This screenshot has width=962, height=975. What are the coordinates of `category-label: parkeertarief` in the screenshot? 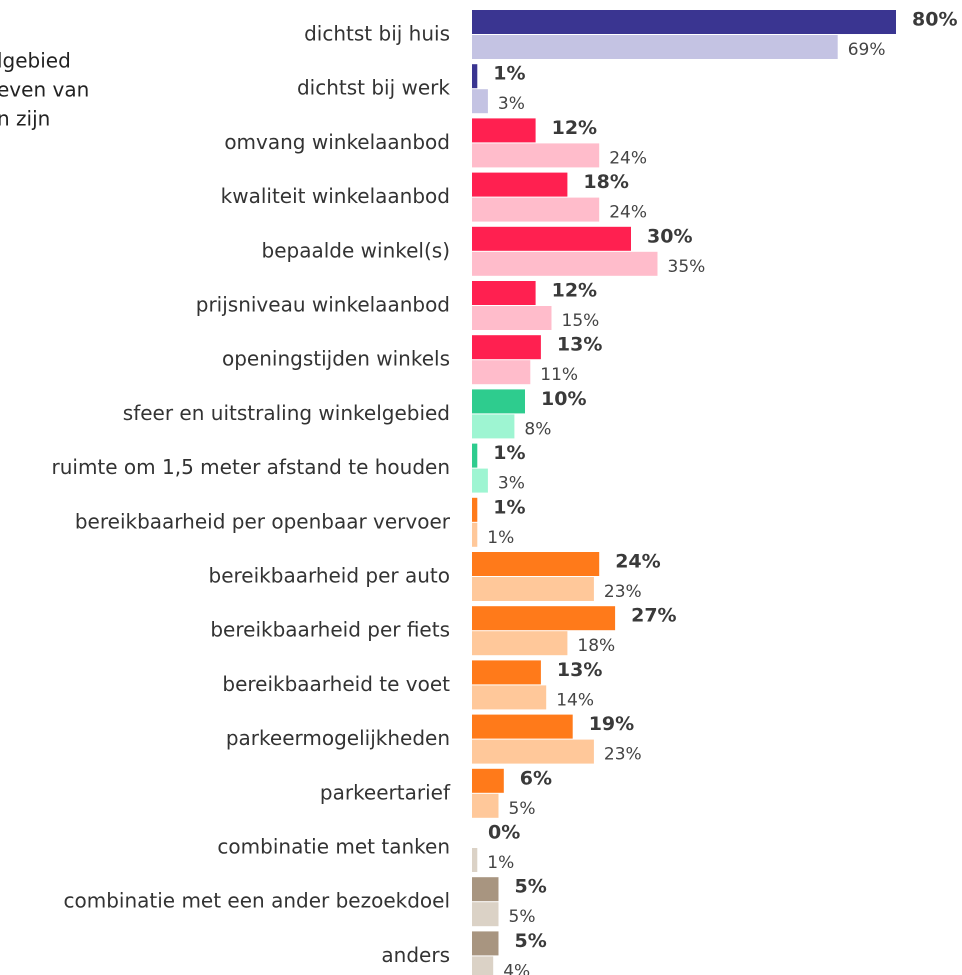 It's located at (385, 792).